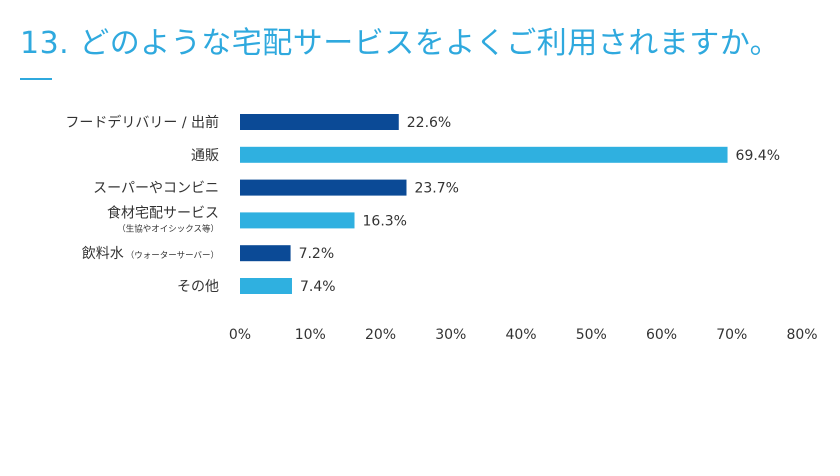  Describe the element at coordinates (156, 189) in the screenshot. I see `category-label: スーパーやコンビニ` at that location.